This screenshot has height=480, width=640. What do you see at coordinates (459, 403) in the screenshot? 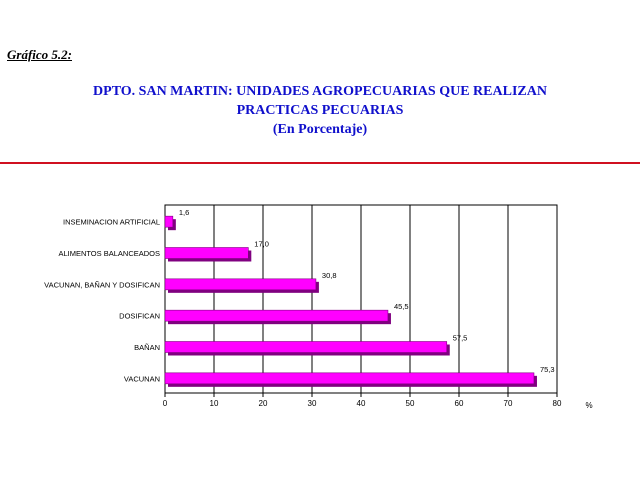
I see `x-tick-label: 60` at bounding box center [459, 403].